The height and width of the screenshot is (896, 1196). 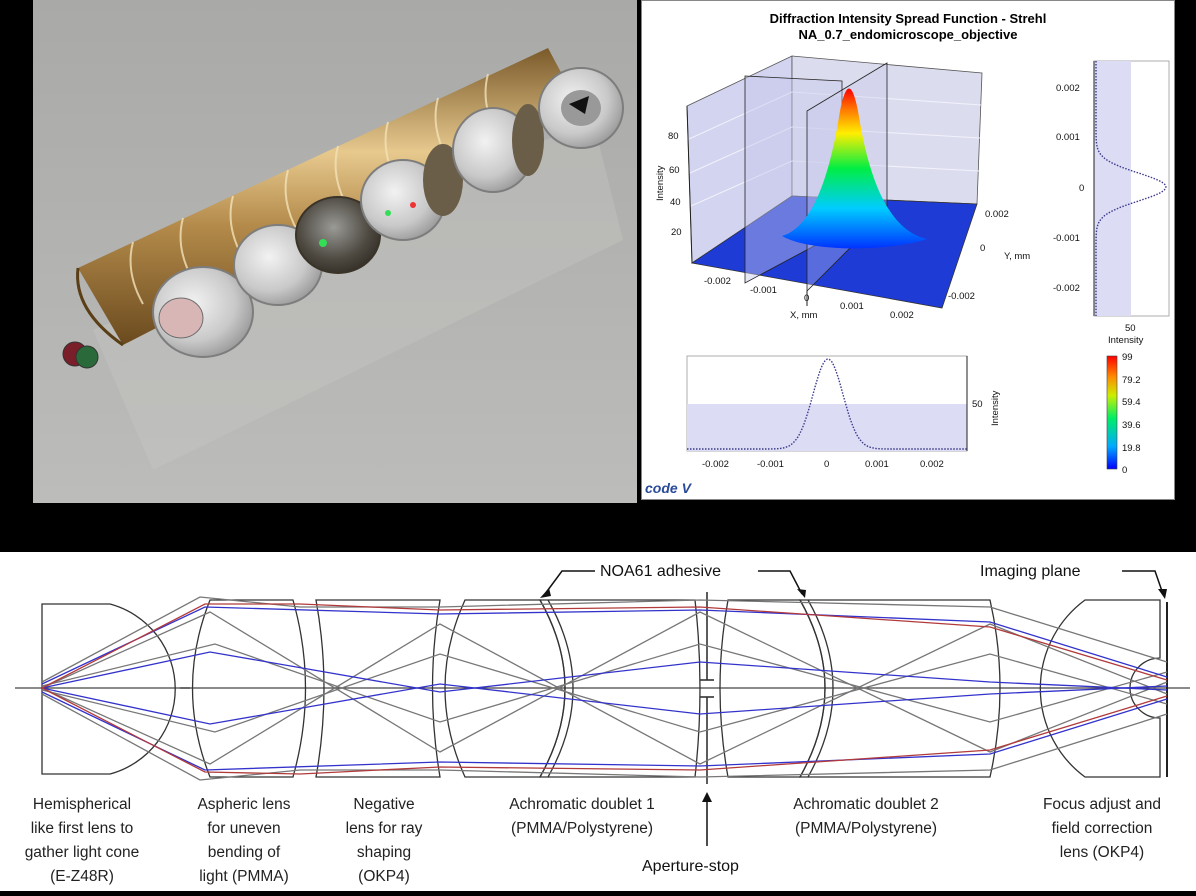 I want to click on label-l2-line3: bending of, so click(x=244, y=852).